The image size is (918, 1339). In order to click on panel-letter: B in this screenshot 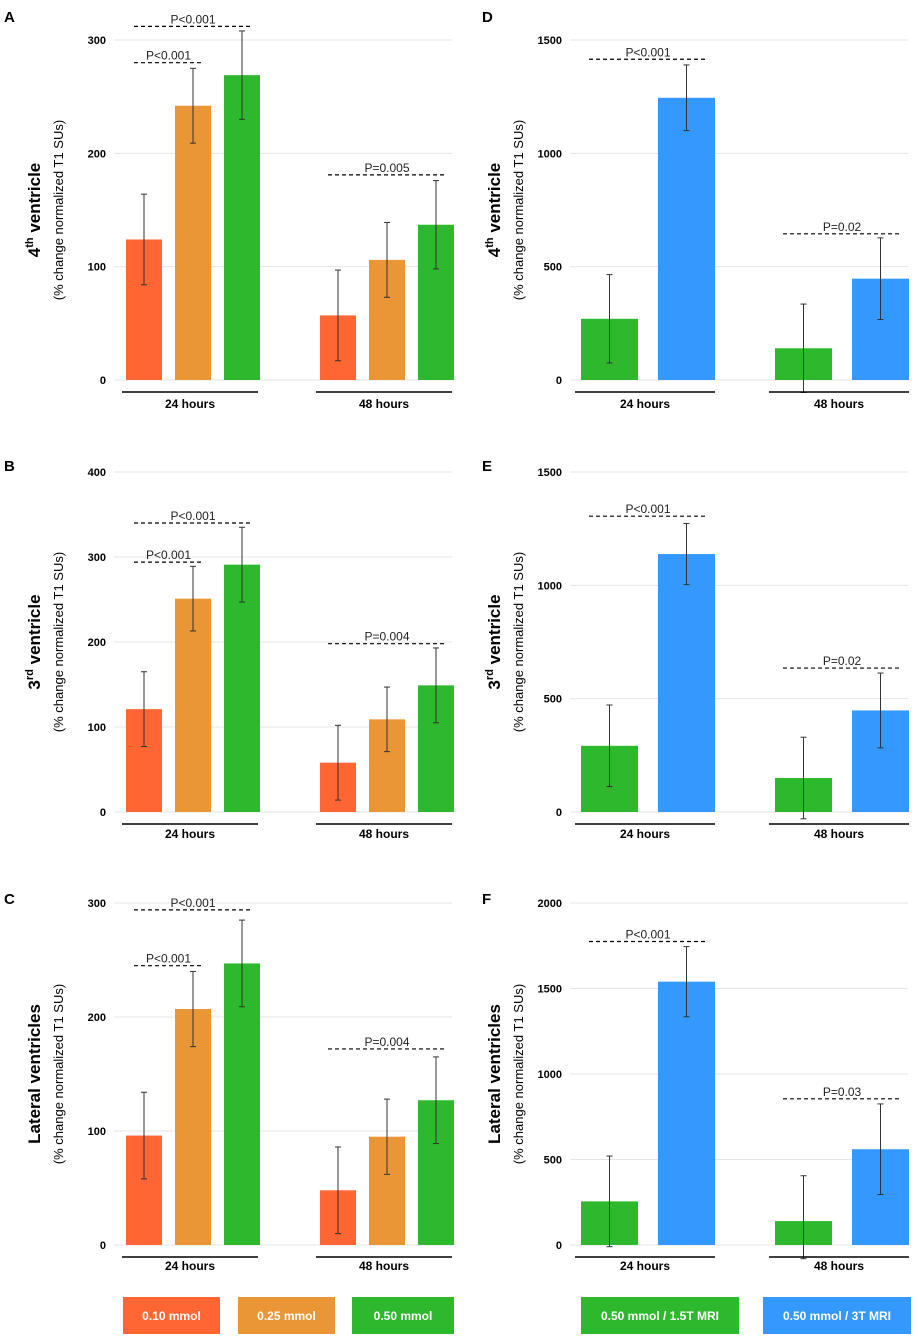, I will do `click(9, 466)`.